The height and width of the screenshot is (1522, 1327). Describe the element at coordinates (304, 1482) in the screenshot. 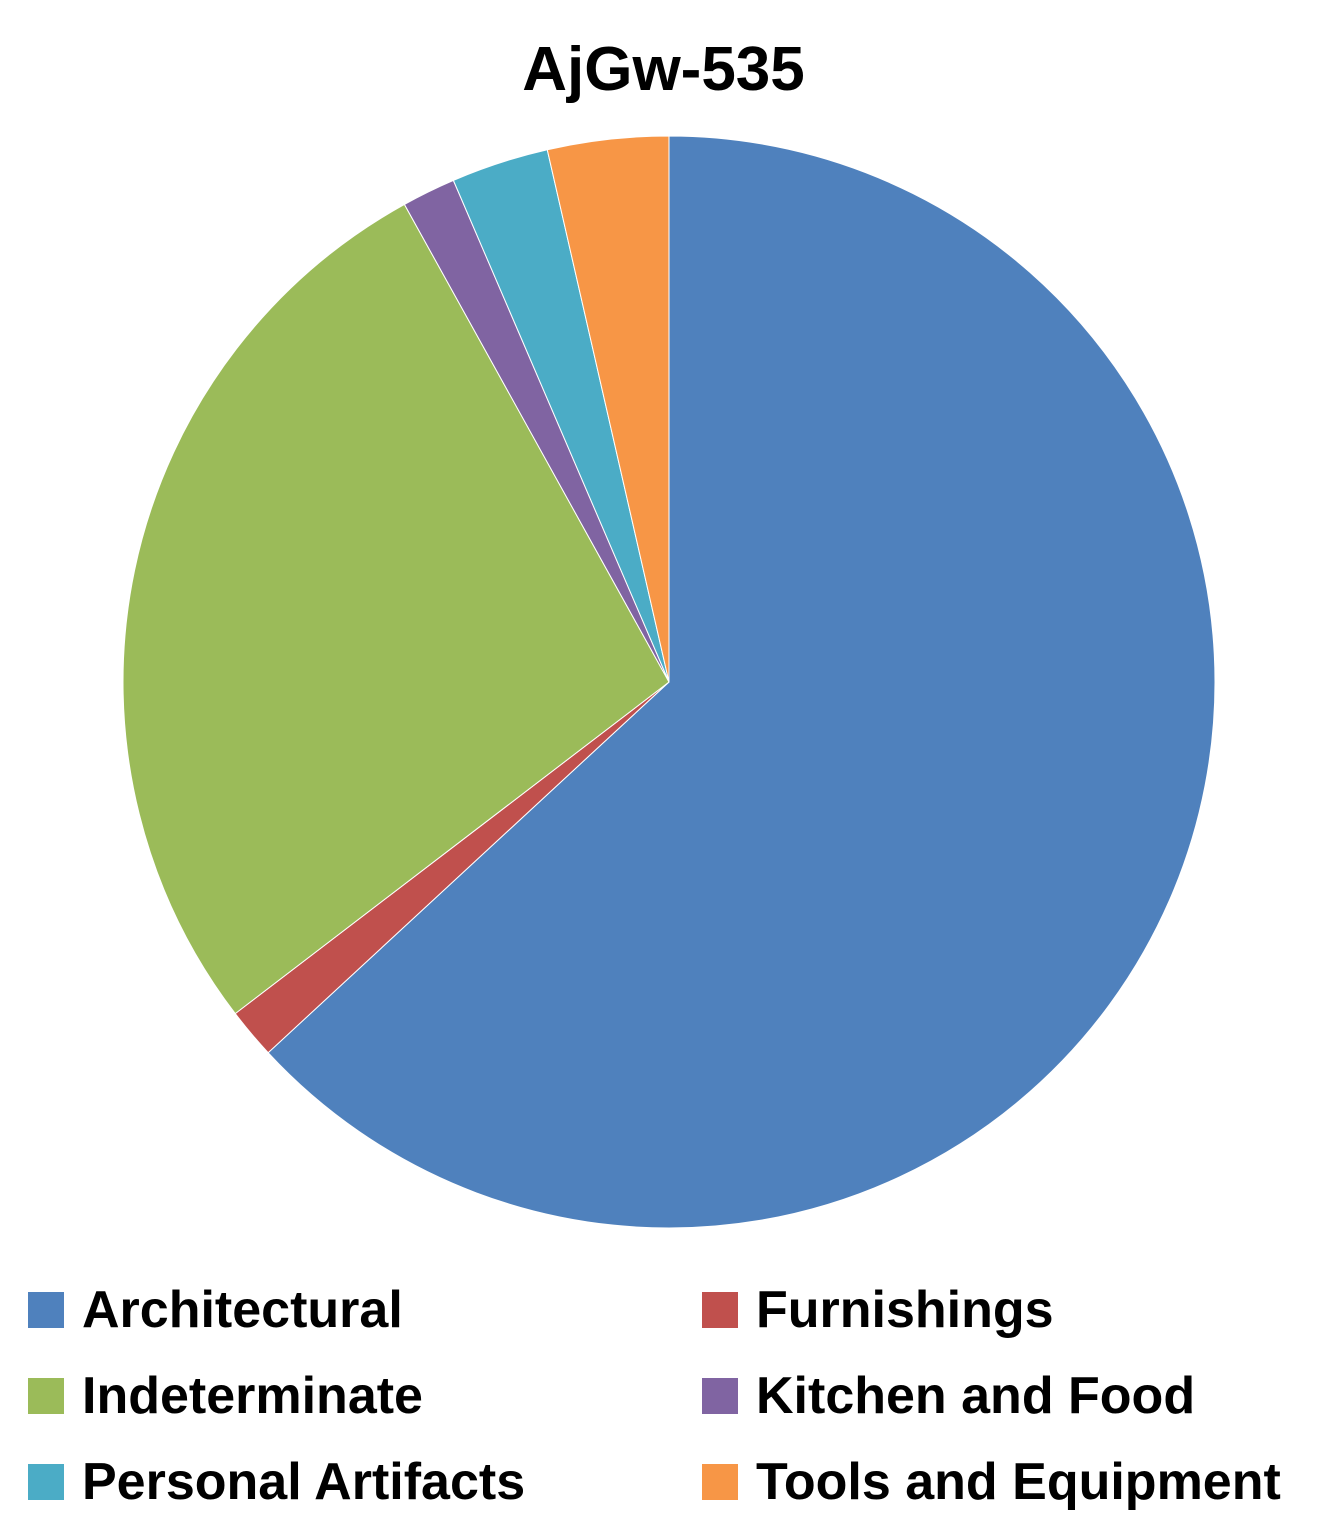

I see `legend-label: Personal Artifacts` at that location.